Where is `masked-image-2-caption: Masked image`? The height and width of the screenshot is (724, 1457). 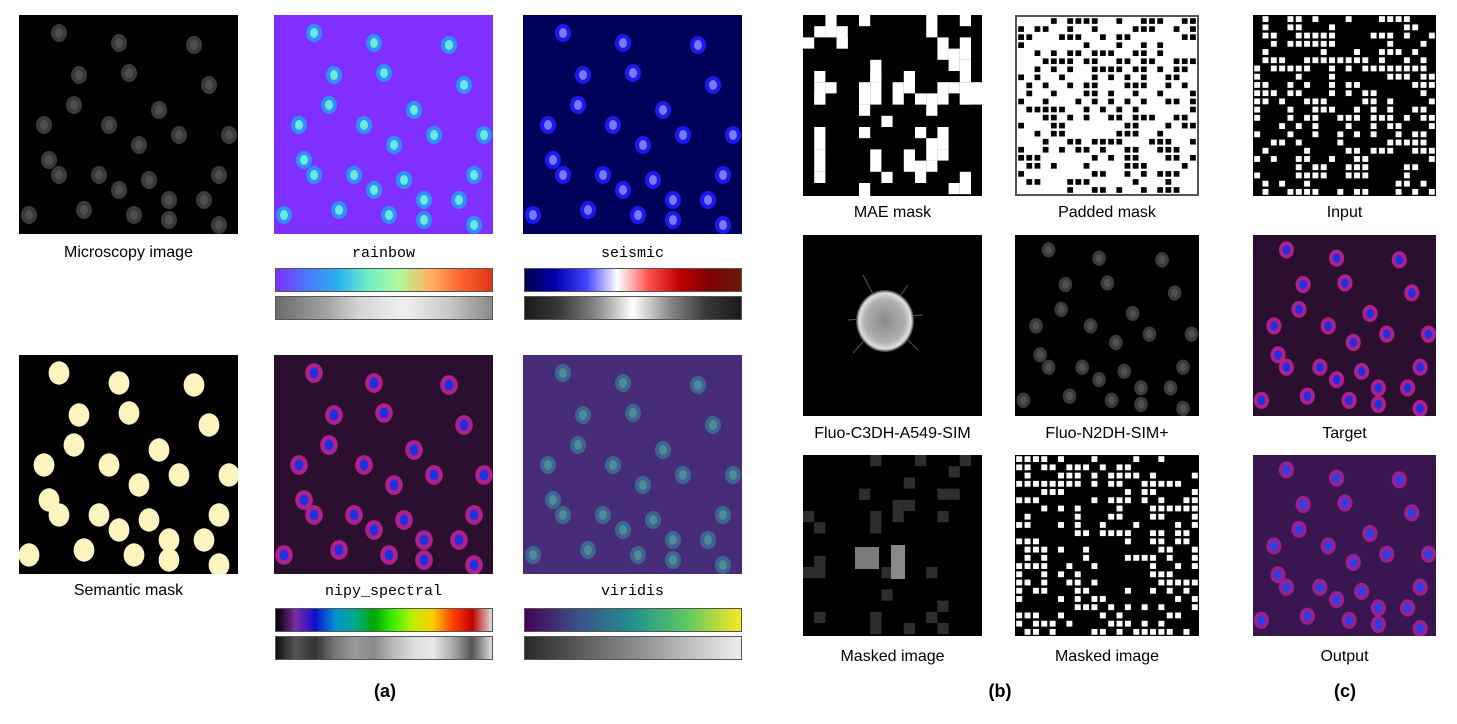 masked-image-2-caption: Masked image is located at coordinates (1107, 656).